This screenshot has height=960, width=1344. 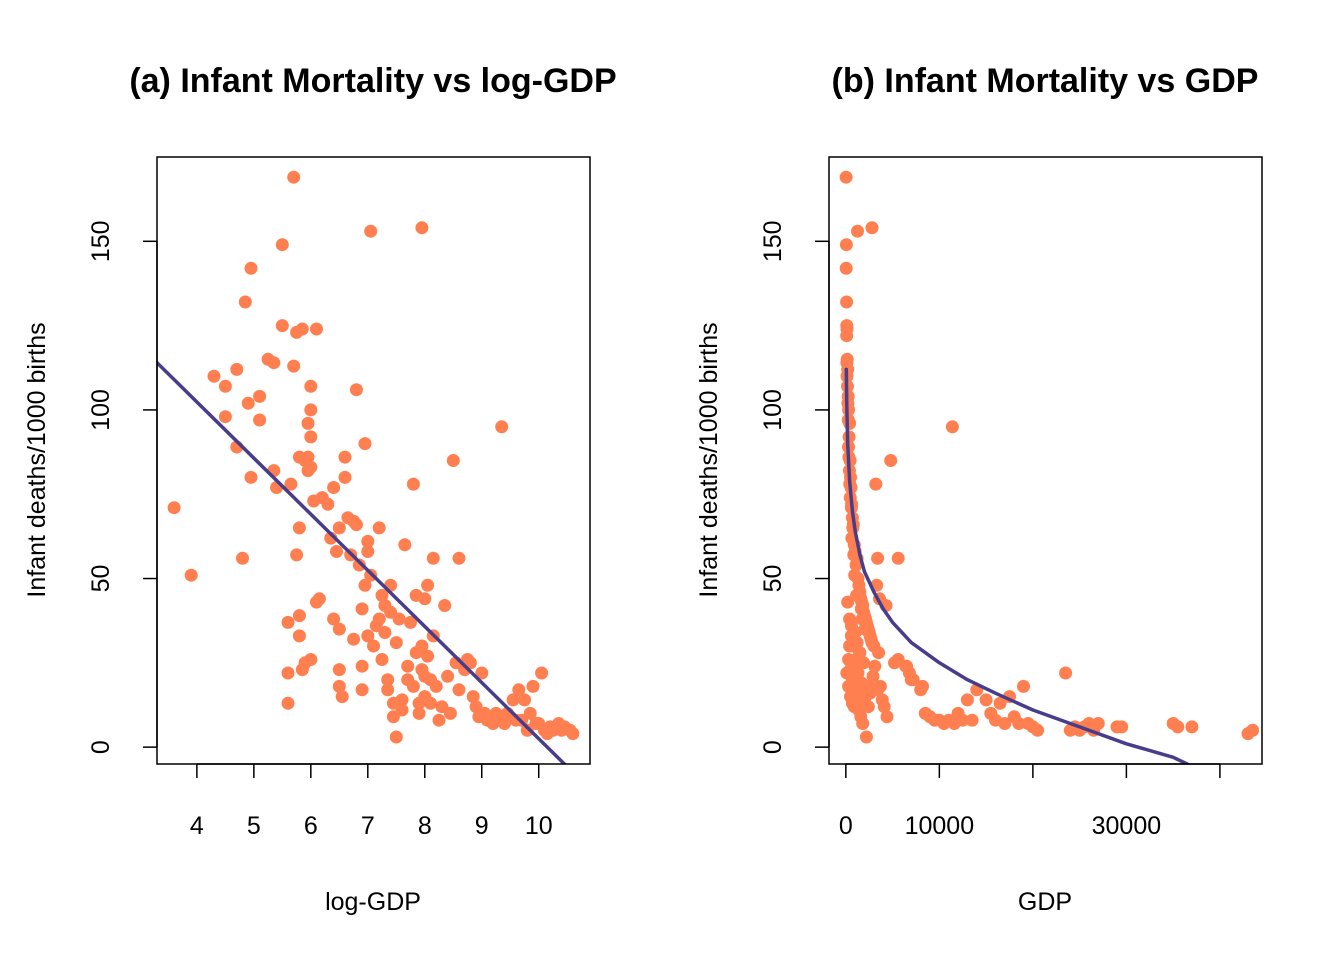 What do you see at coordinates (197, 826) in the screenshot?
I see `x-tick-label: 4` at bounding box center [197, 826].